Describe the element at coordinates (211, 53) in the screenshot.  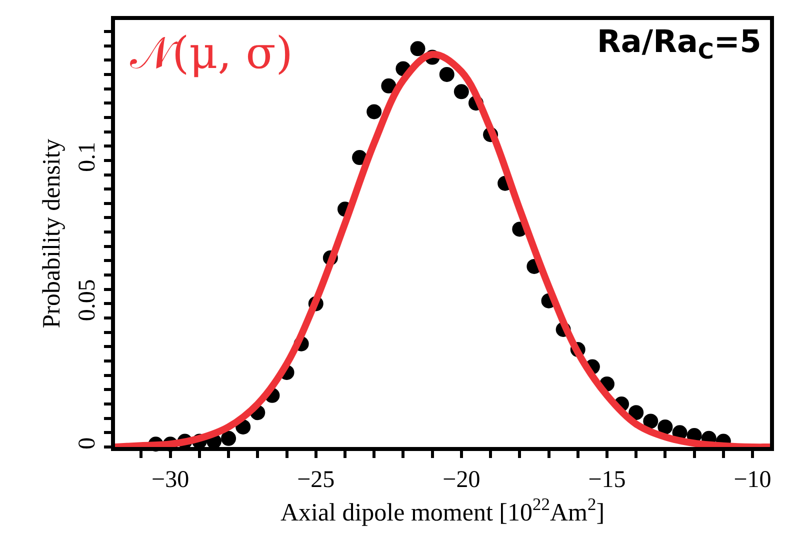
I see `text: 𝒩(μ, σ)` at that location.